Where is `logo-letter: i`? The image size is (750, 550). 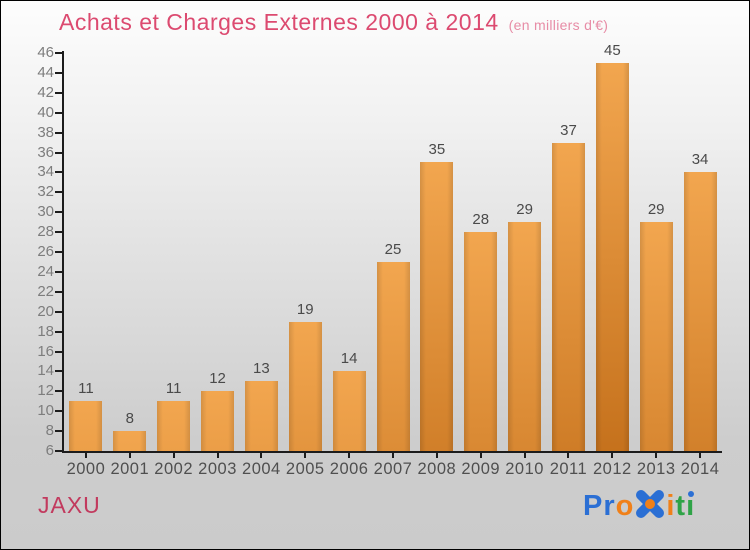 logo-letter: i is located at coordinates (671, 506).